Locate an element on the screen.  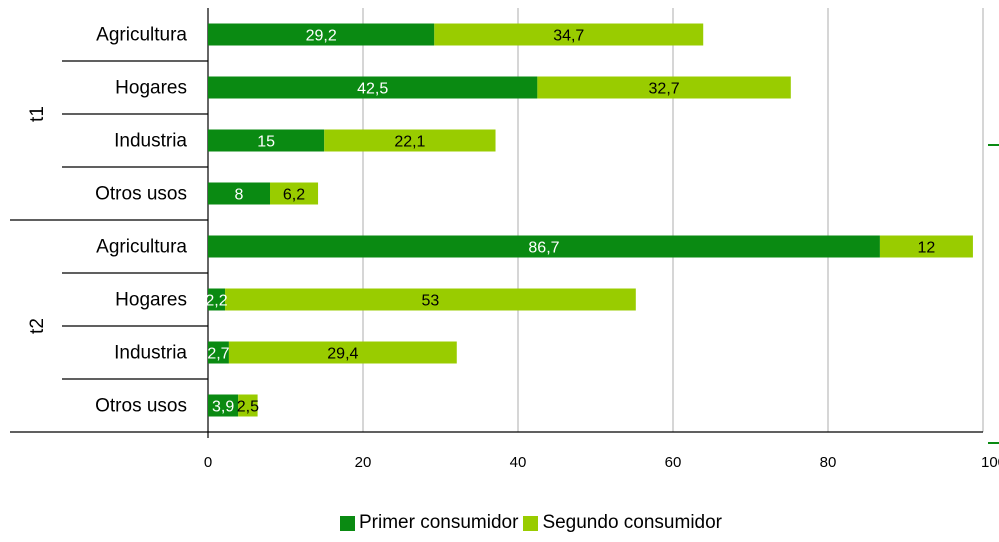
data-label-primer: 15 is located at coordinates (266, 142).